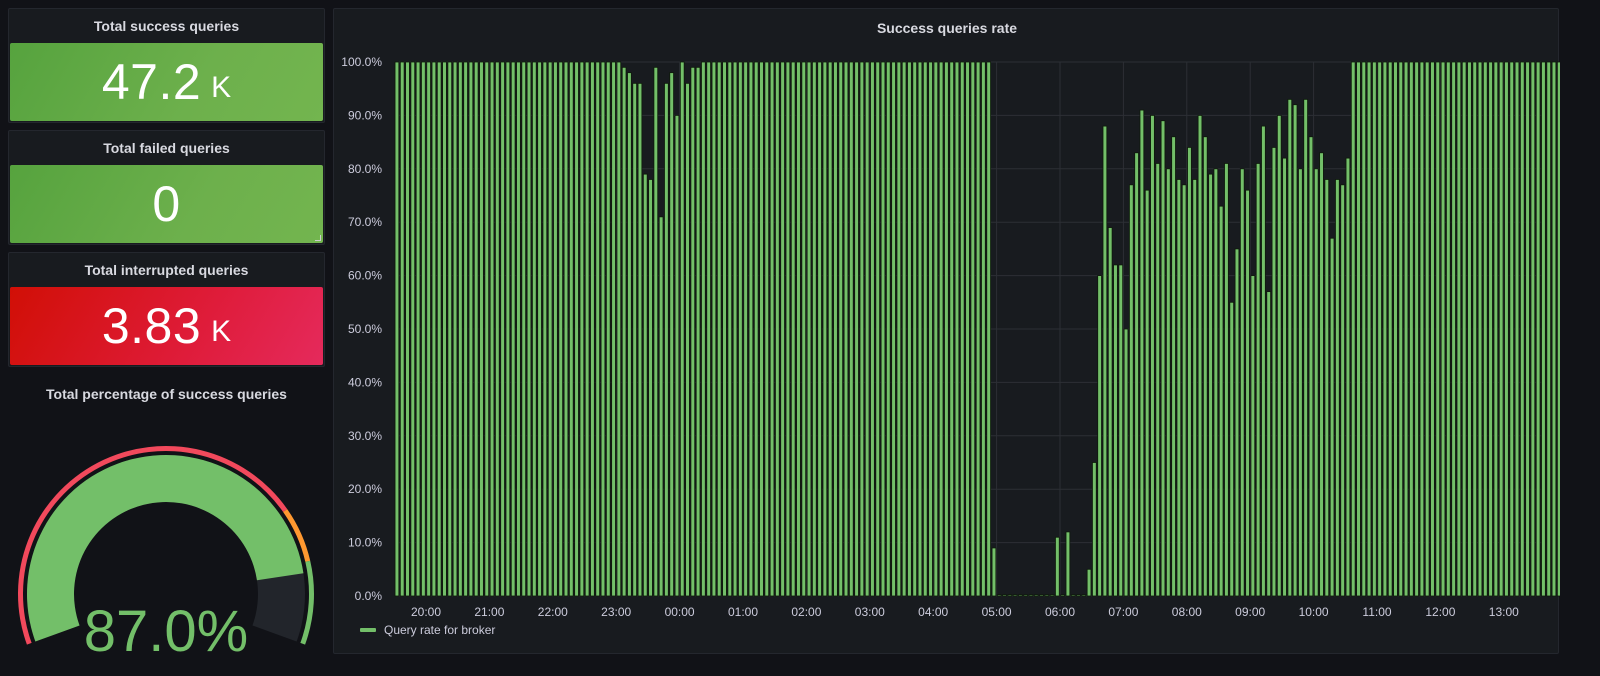  Describe the element at coordinates (1060, 612) in the screenshot. I see `svg-text: 06:00` at that location.